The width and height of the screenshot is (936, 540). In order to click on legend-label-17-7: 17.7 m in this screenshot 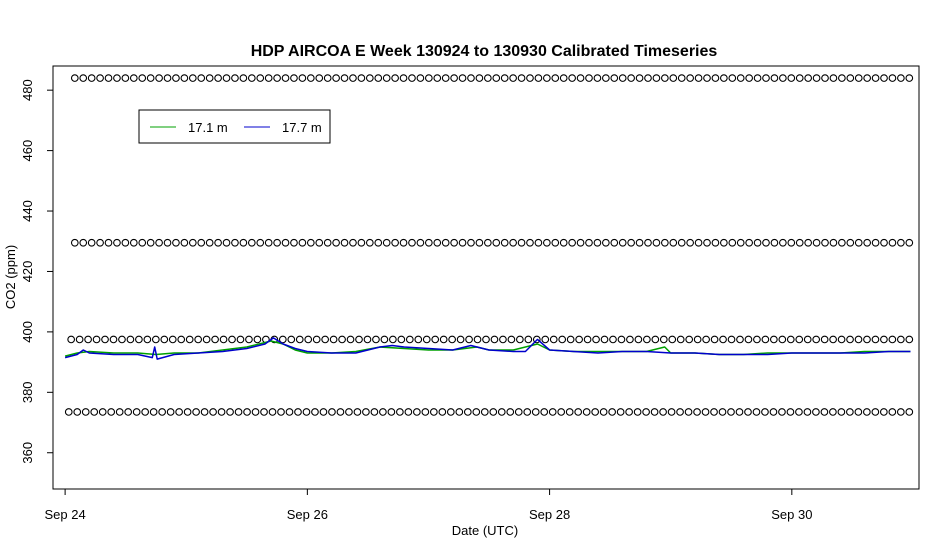, I will do `click(302, 127)`.